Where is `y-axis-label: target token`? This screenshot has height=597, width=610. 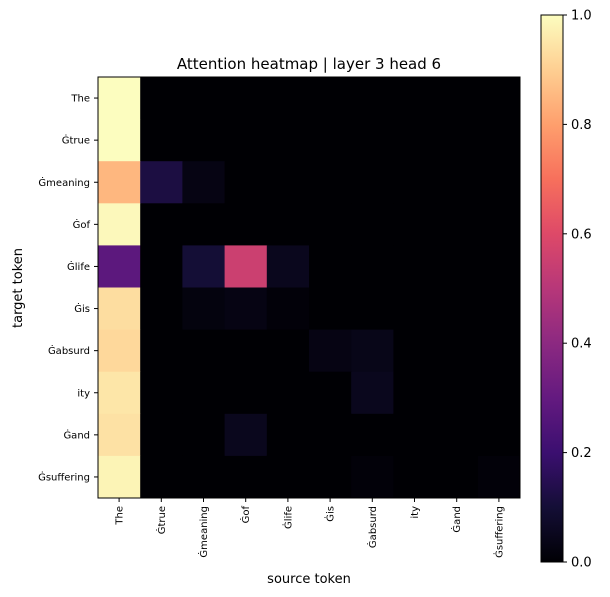
y-axis-label: target token is located at coordinates (18, 288).